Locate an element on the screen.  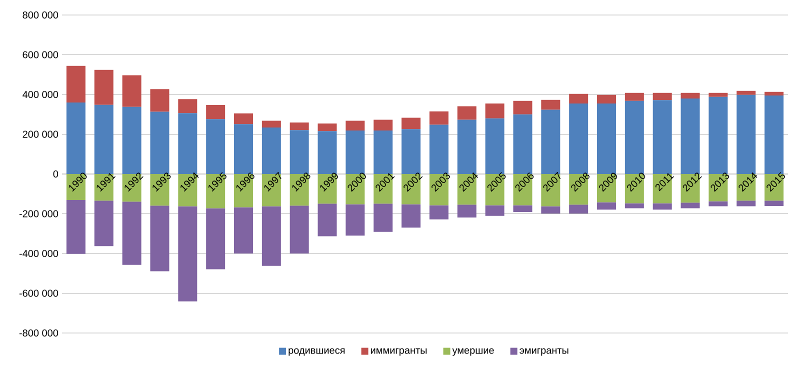
legend-label: иммигранты is located at coordinates (398, 352).